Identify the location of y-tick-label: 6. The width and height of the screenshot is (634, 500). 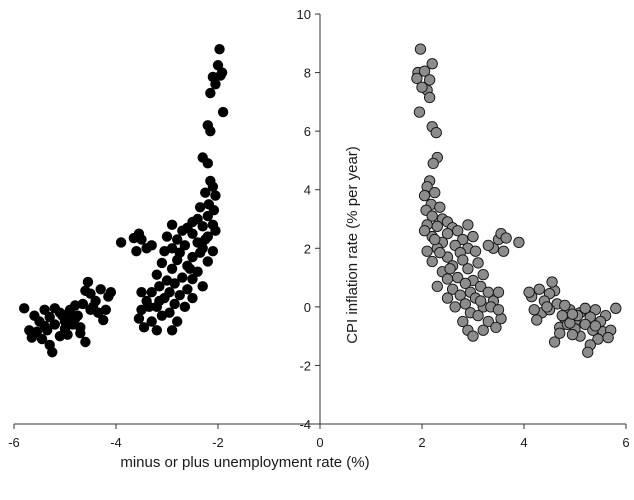
(307, 131).